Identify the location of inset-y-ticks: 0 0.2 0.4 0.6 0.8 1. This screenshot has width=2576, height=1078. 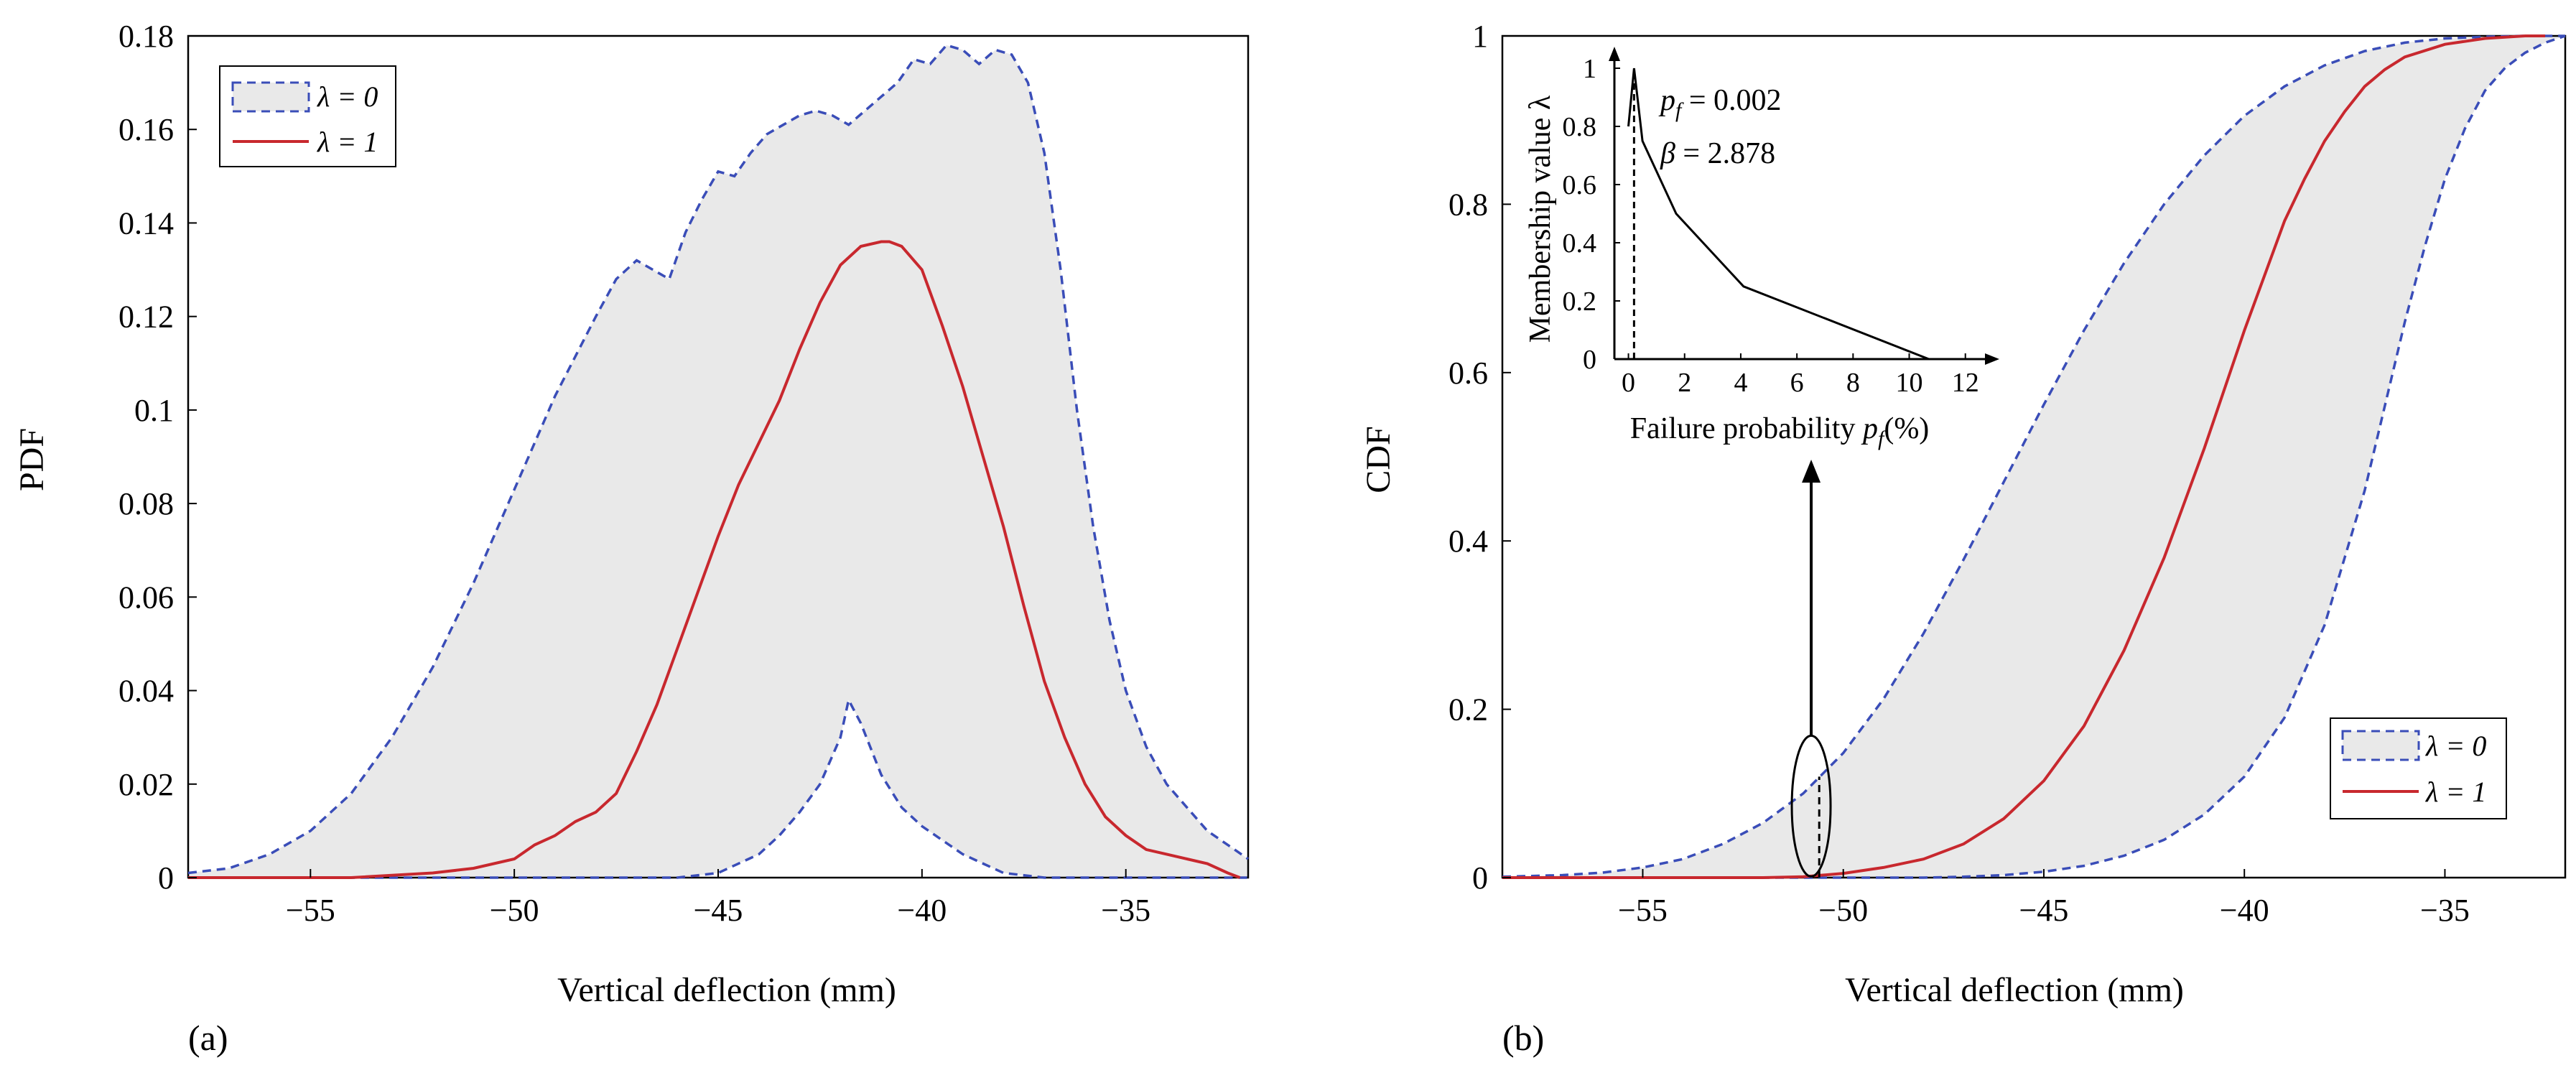
(1591, 214).